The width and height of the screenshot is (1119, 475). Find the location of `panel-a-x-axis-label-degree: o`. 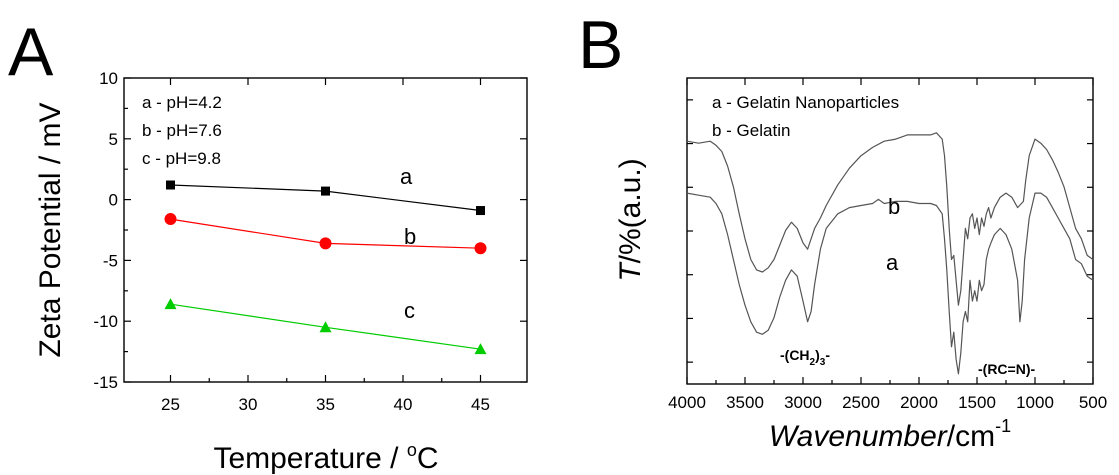

panel-a-x-axis-label-degree: o is located at coordinates (412, 450).